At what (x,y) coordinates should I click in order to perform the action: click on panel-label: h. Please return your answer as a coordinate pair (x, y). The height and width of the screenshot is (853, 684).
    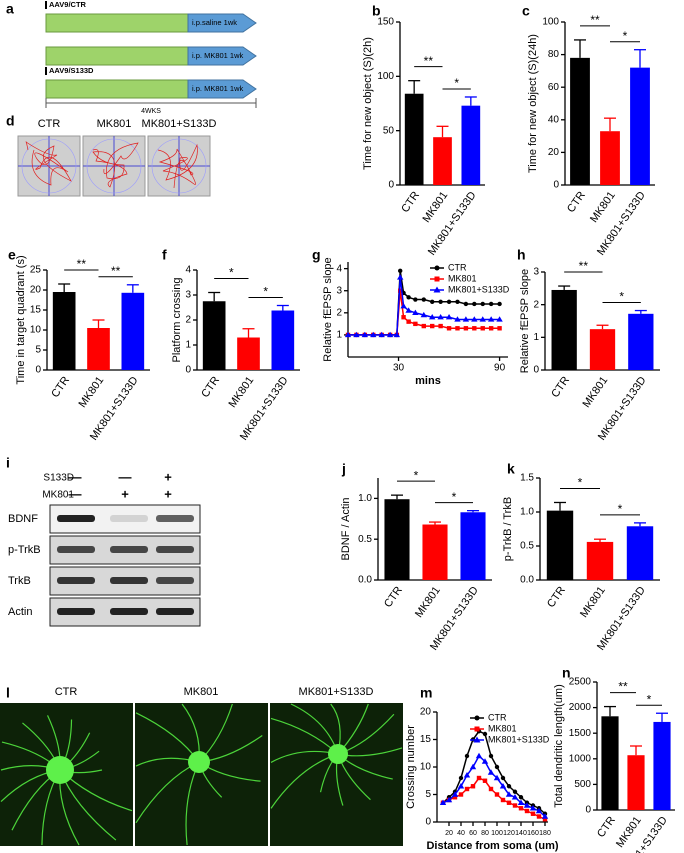
    Looking at the image, I should click on (521, 255).